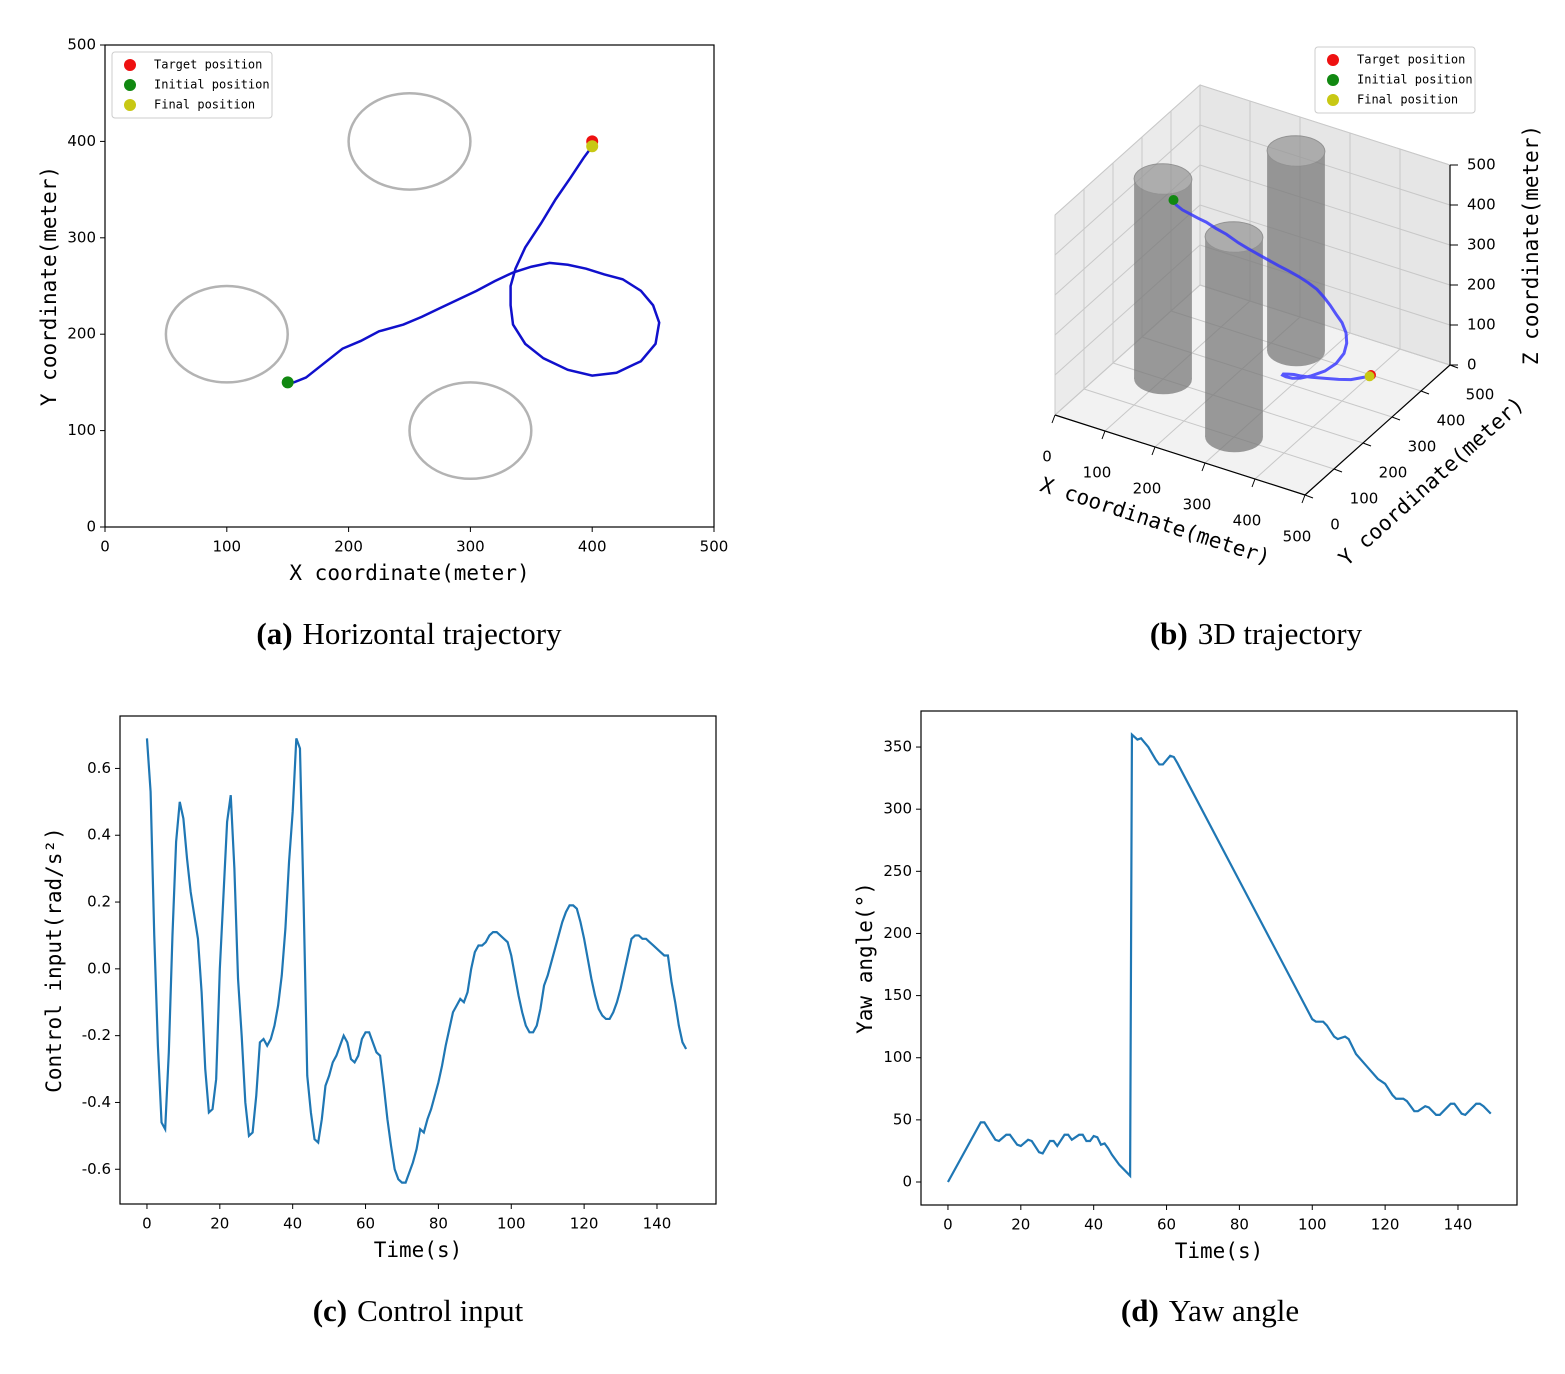  Describe the element at coordinates (1020, 1225) in the screenshot. I see `x-tick-label: 20` at that location.